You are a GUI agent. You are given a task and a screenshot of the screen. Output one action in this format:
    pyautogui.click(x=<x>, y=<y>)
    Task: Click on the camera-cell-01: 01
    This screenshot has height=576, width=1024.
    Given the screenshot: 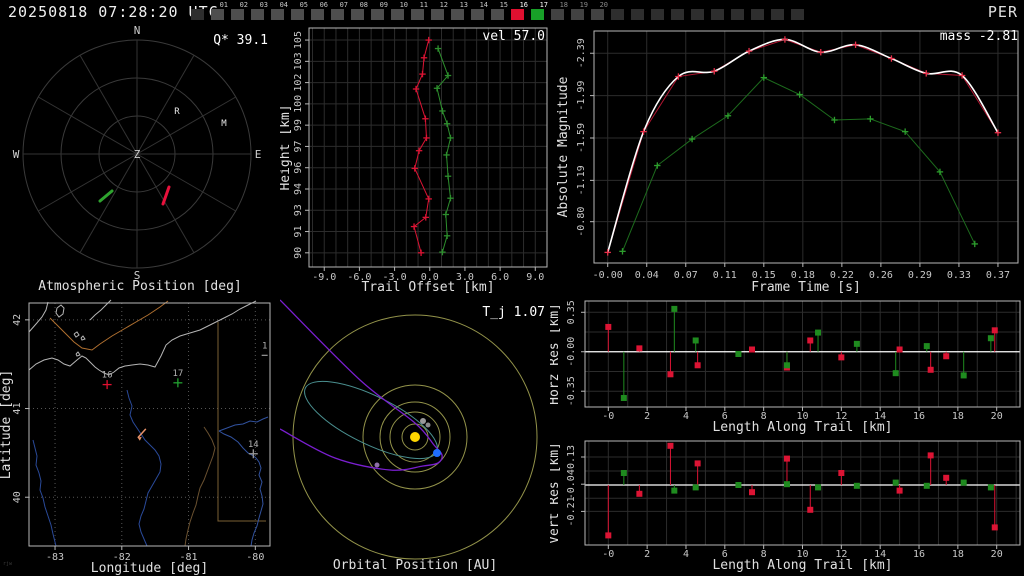 What is the action you would take?
    pyautogui.click(x=218, y=12)
    